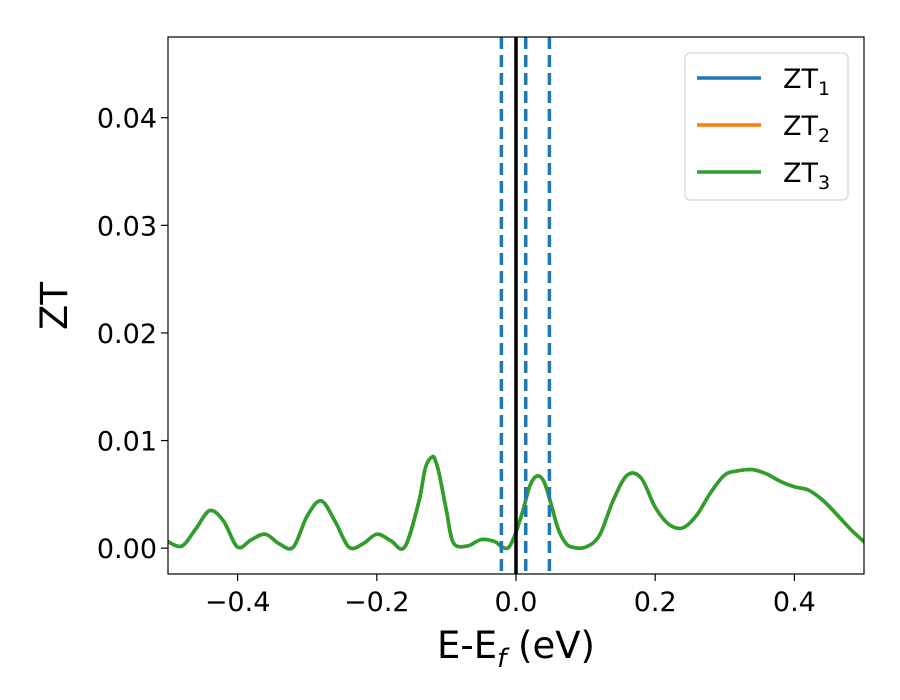  Describe the element at coordinates (806, 82) in the screenshot. I see `legend-label-zt1: ZT1` at that location.